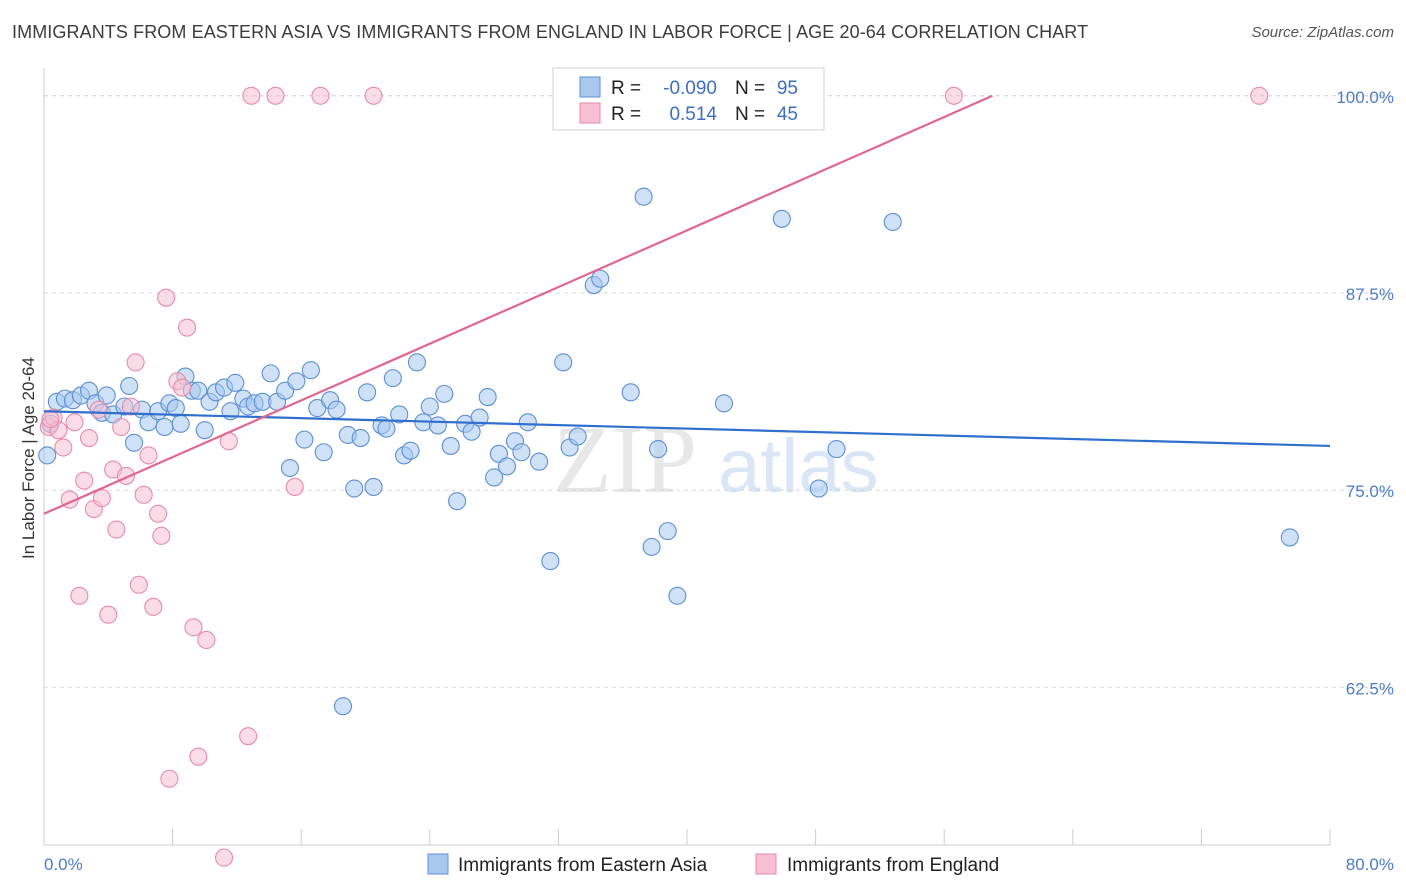 The image size is (1406, 892). I want to click on legend-label-england: Immigrants from England, so click(893, 865).